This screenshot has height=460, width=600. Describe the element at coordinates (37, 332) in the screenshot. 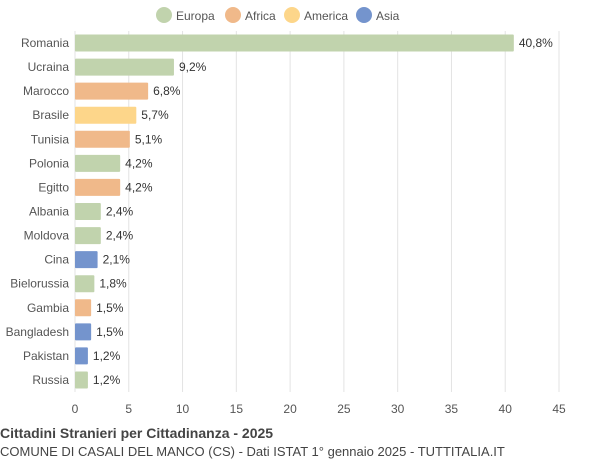

I see `category-label: Bangladesh` at that location.